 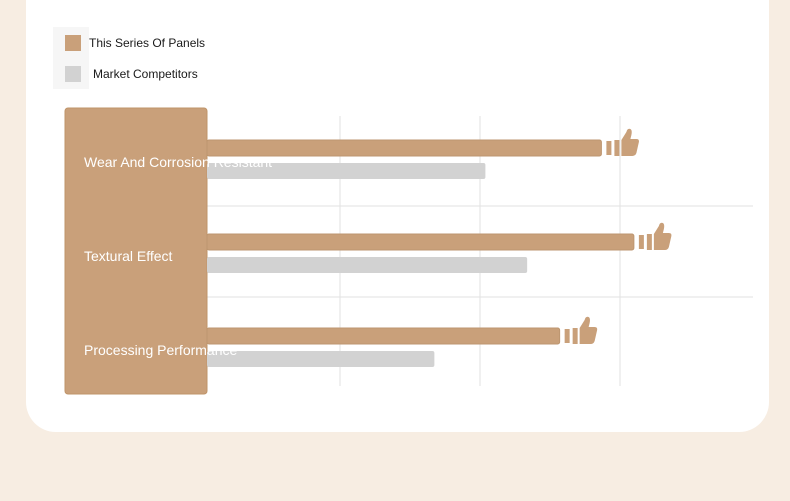 I want to click on legend-swatch-competitors, so click(x=73, y=74).